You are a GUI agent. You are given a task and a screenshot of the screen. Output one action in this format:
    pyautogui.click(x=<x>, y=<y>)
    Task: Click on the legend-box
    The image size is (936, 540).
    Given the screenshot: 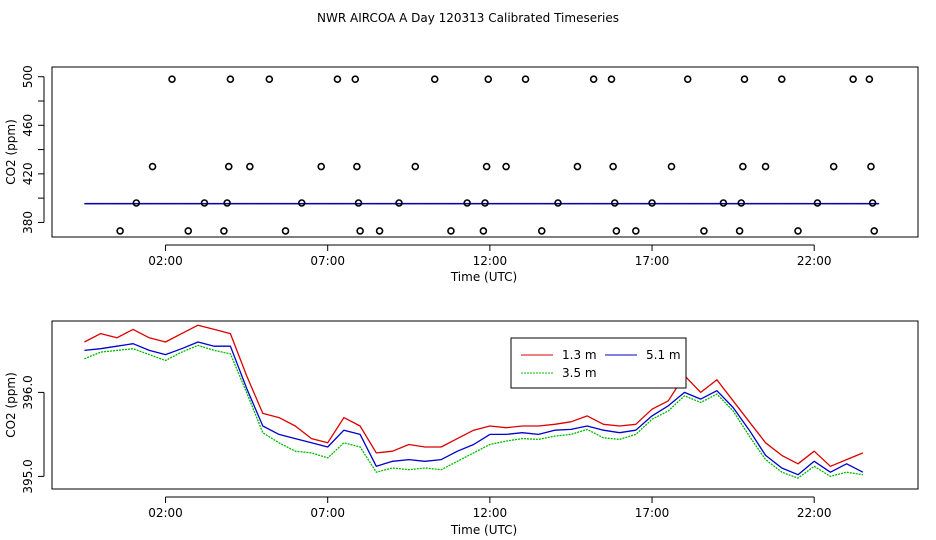 What is the action you would take?
    pyautogui.click(x=598, y=363)
    